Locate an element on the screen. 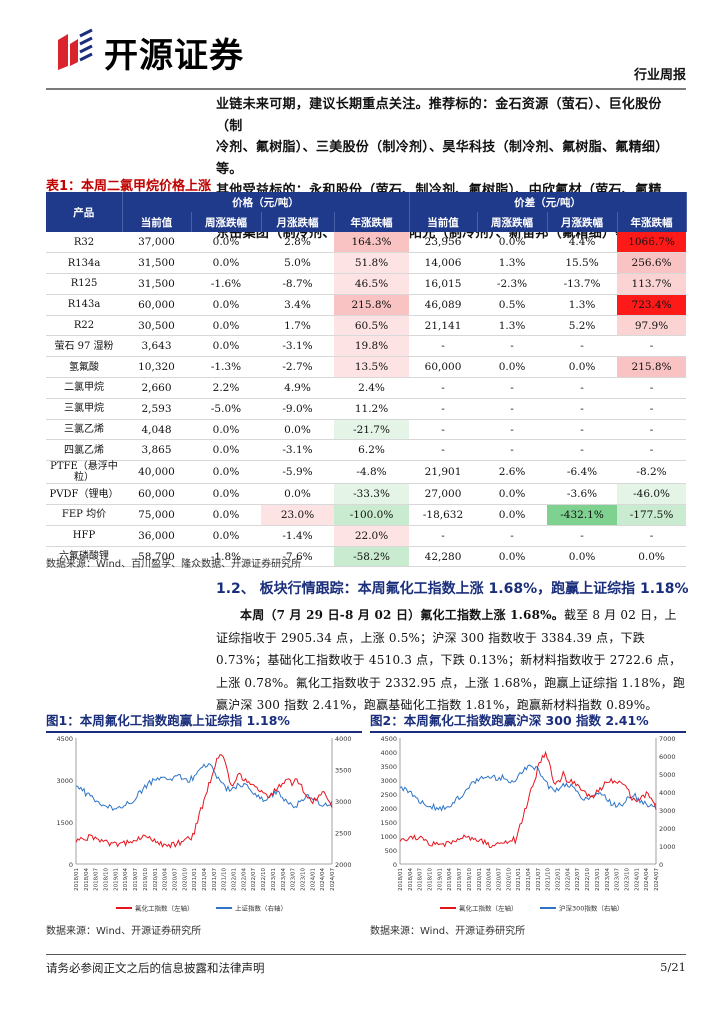 Image resolution: width=724 pixels, height=1024 pixels. product-cell: R134a is located at coordinates (84, 263).